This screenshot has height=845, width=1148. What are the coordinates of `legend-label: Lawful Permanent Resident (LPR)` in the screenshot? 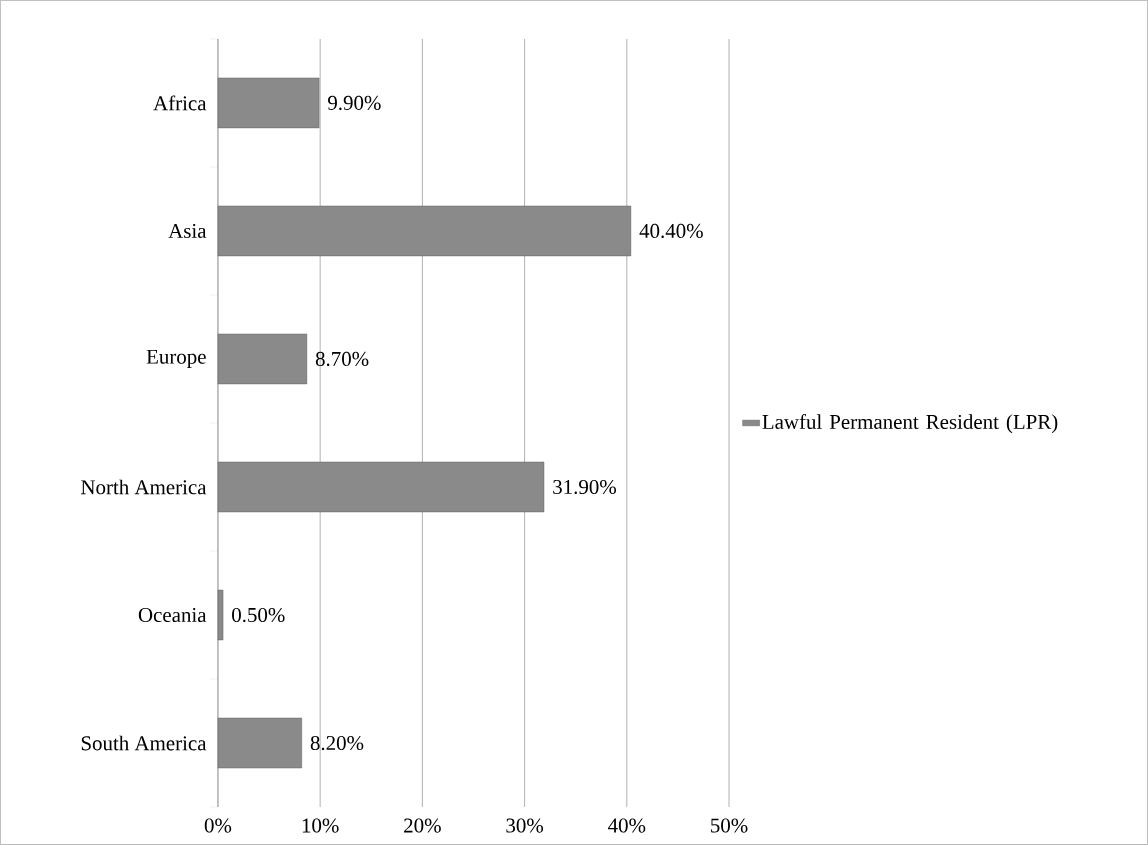 It's located at (910, 424).